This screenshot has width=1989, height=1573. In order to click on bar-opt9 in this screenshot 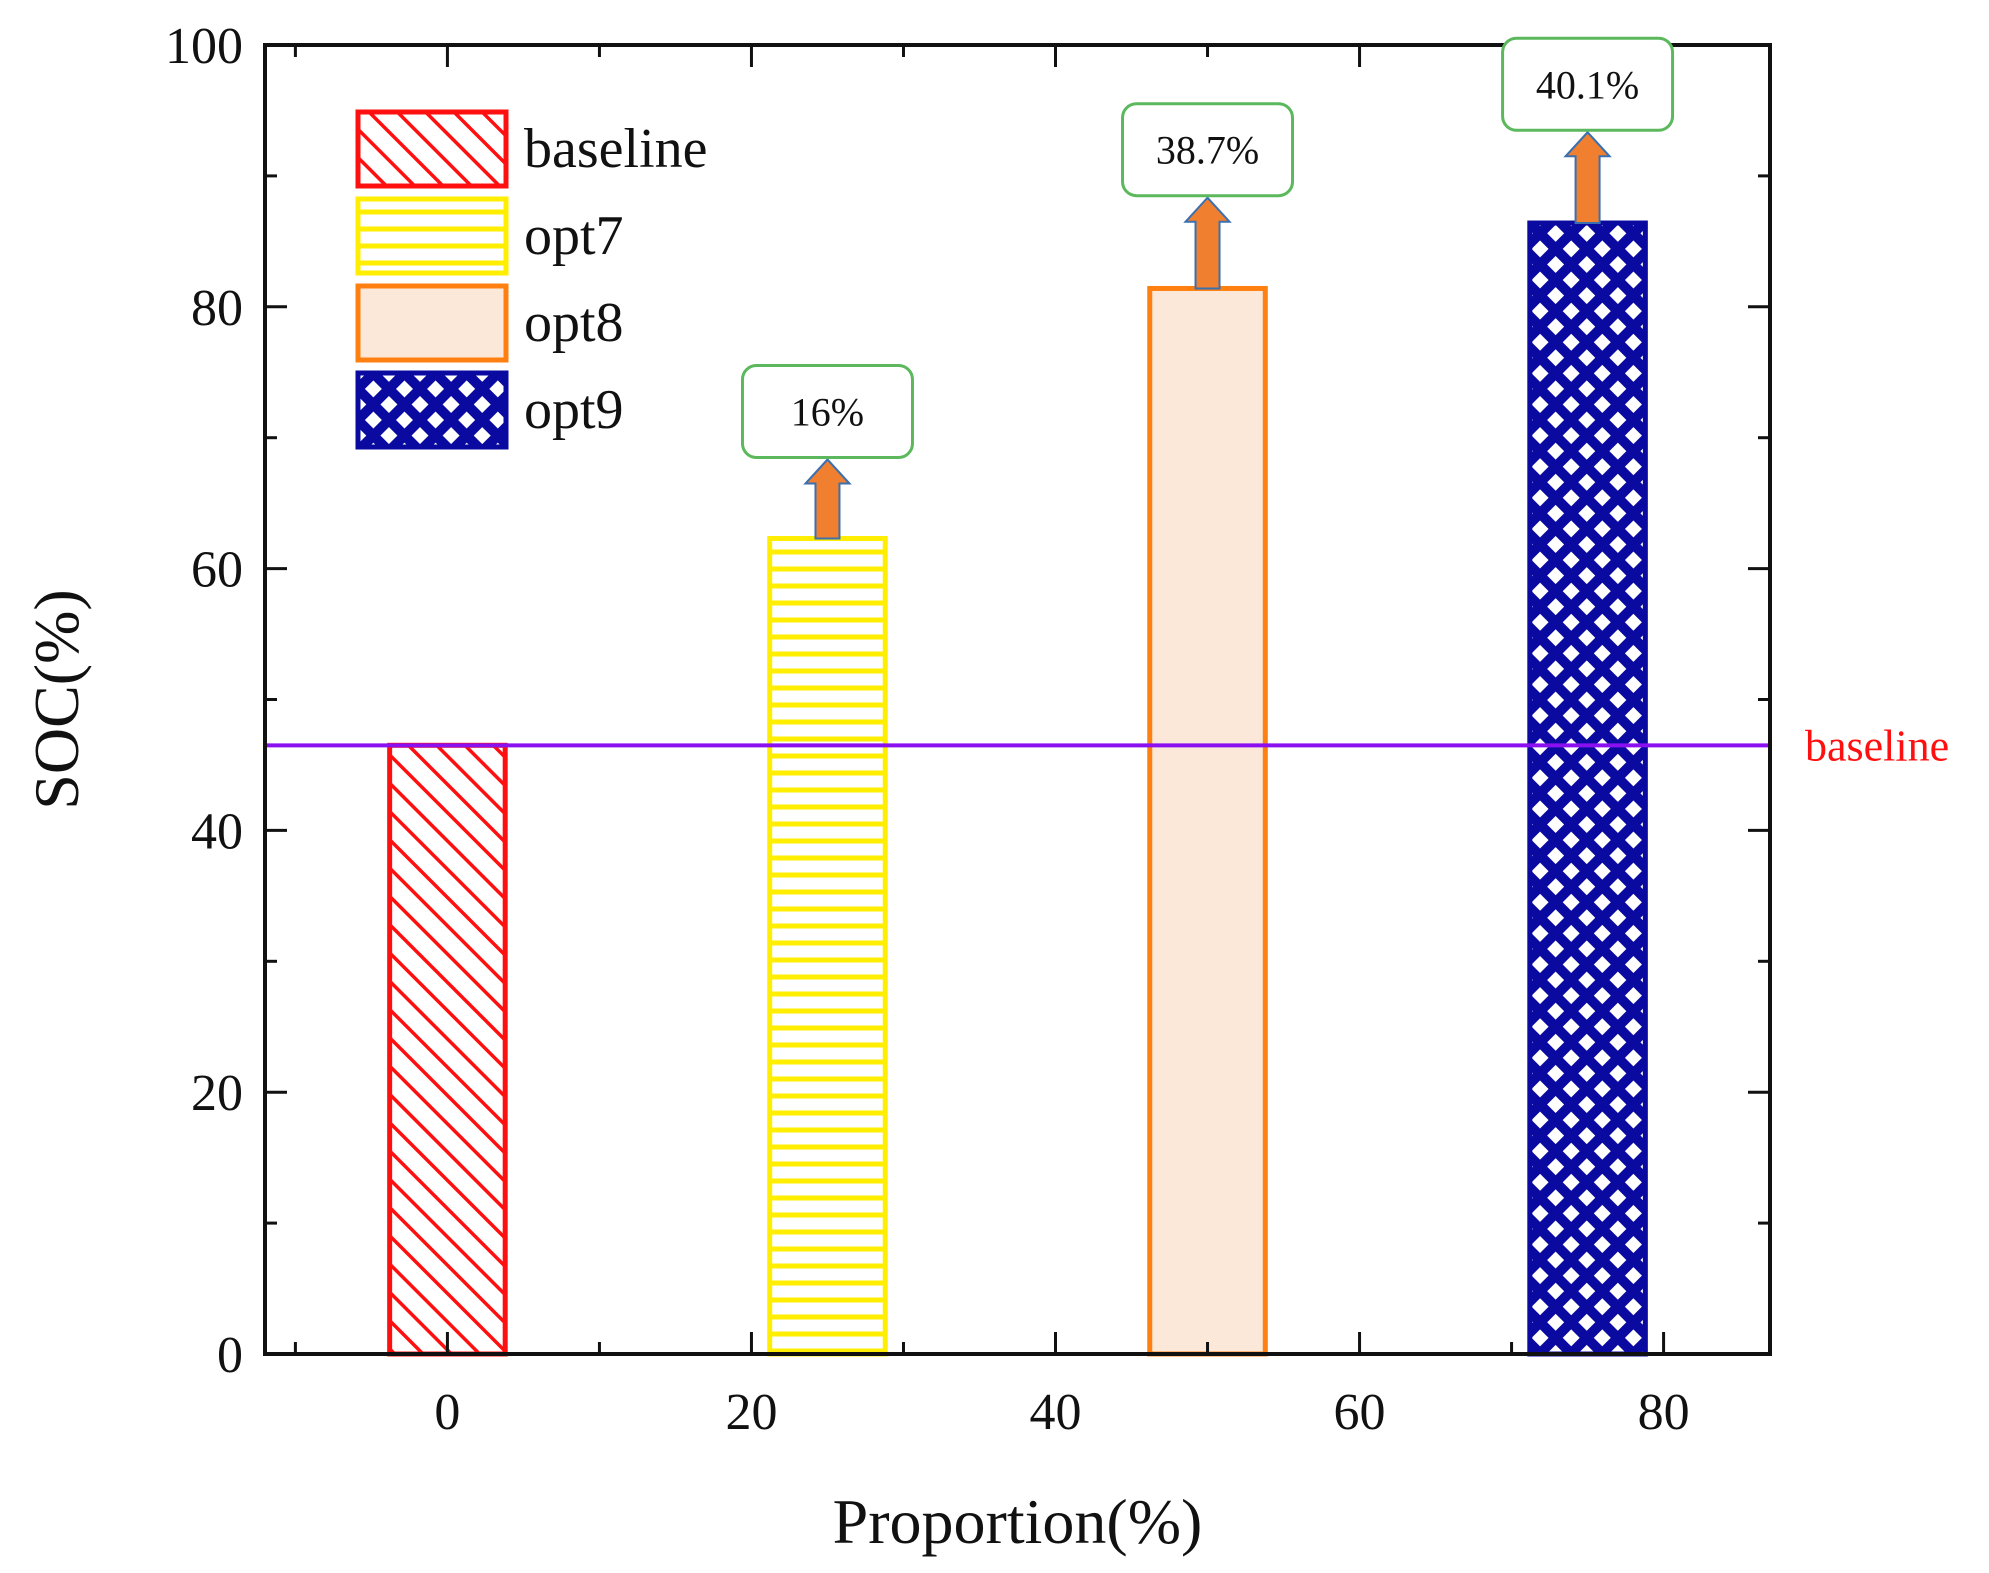, I will do `click(1587, 788)`.